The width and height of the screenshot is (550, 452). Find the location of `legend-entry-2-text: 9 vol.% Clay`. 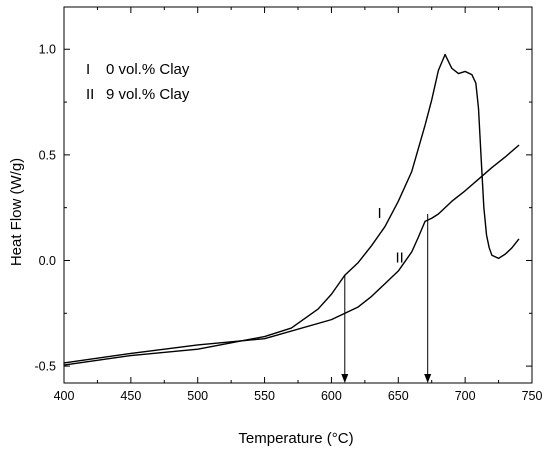

legend-entry-2-text: 9 vol.% Clay is located at coordinates (148, 94).